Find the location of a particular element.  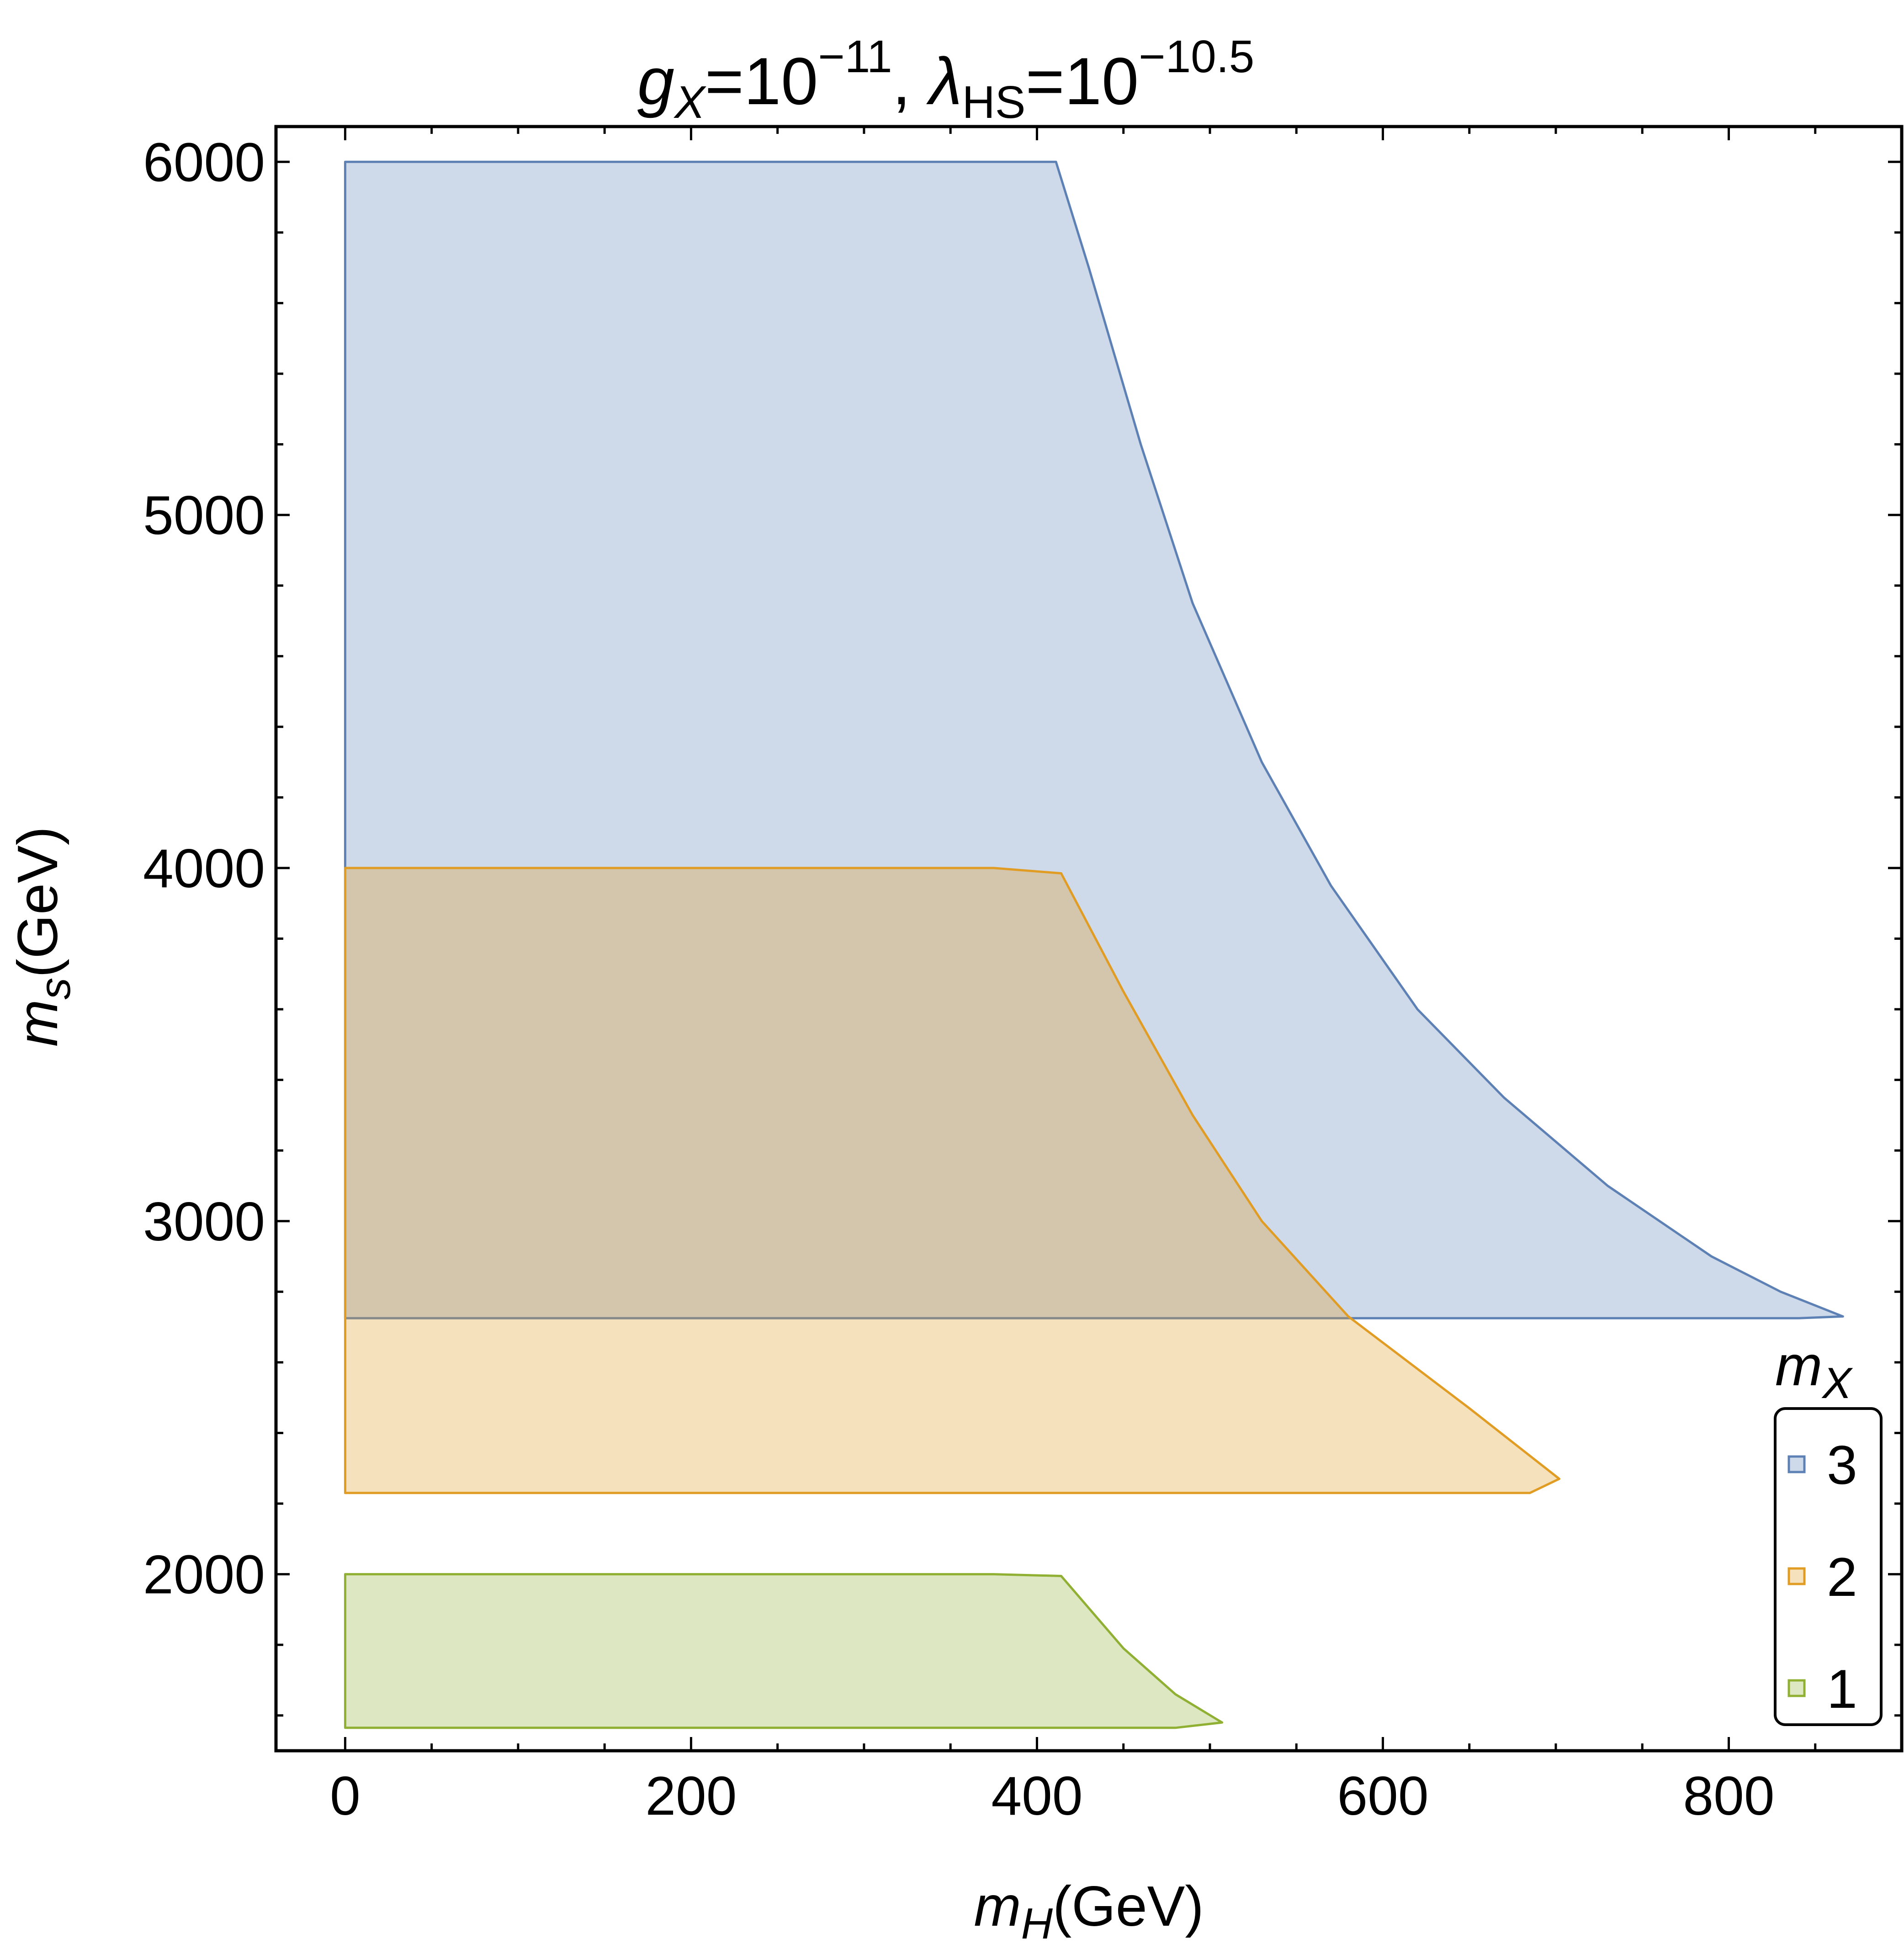

legend-label-2: 2 is located at coordinates (1842, 1577).